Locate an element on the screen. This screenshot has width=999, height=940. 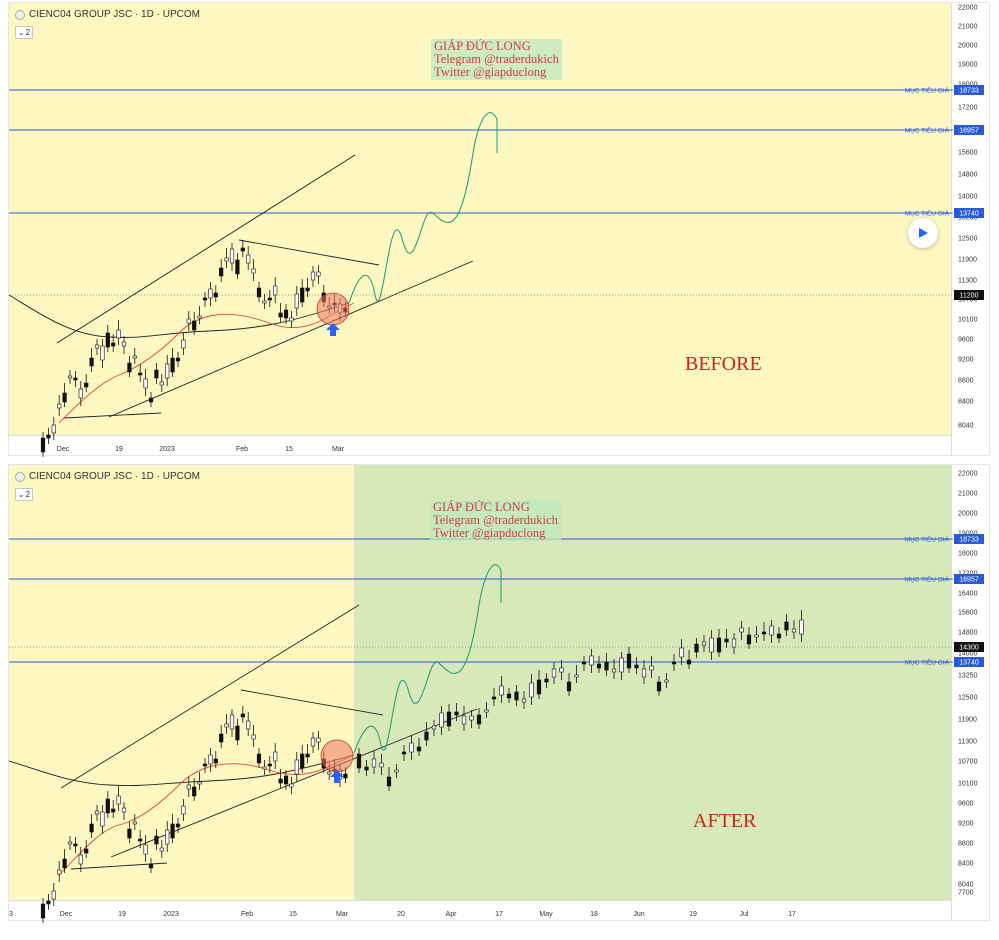
price-tick-label: 9600 is located at coordinates (966, 340).